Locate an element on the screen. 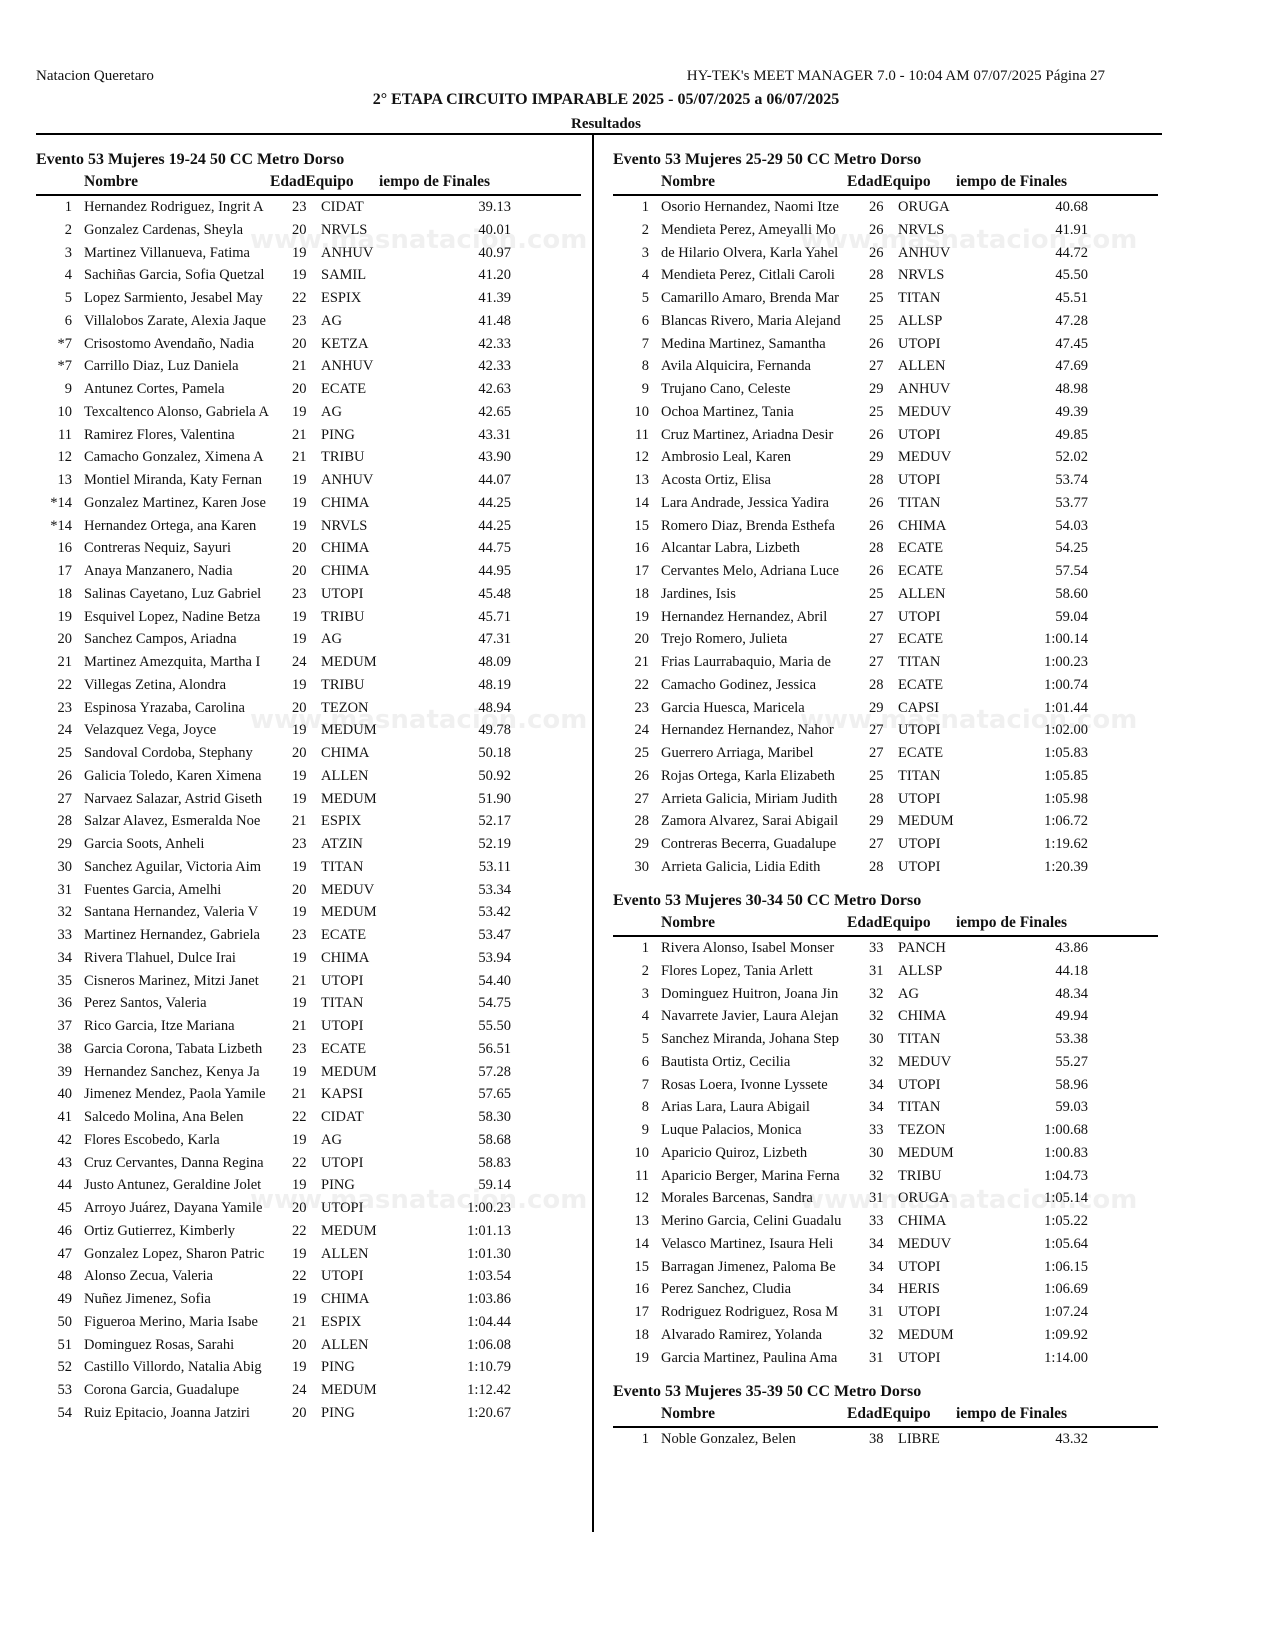 The image size is (1275, 1650). rank: 29 is located at coordinates (642, 844).